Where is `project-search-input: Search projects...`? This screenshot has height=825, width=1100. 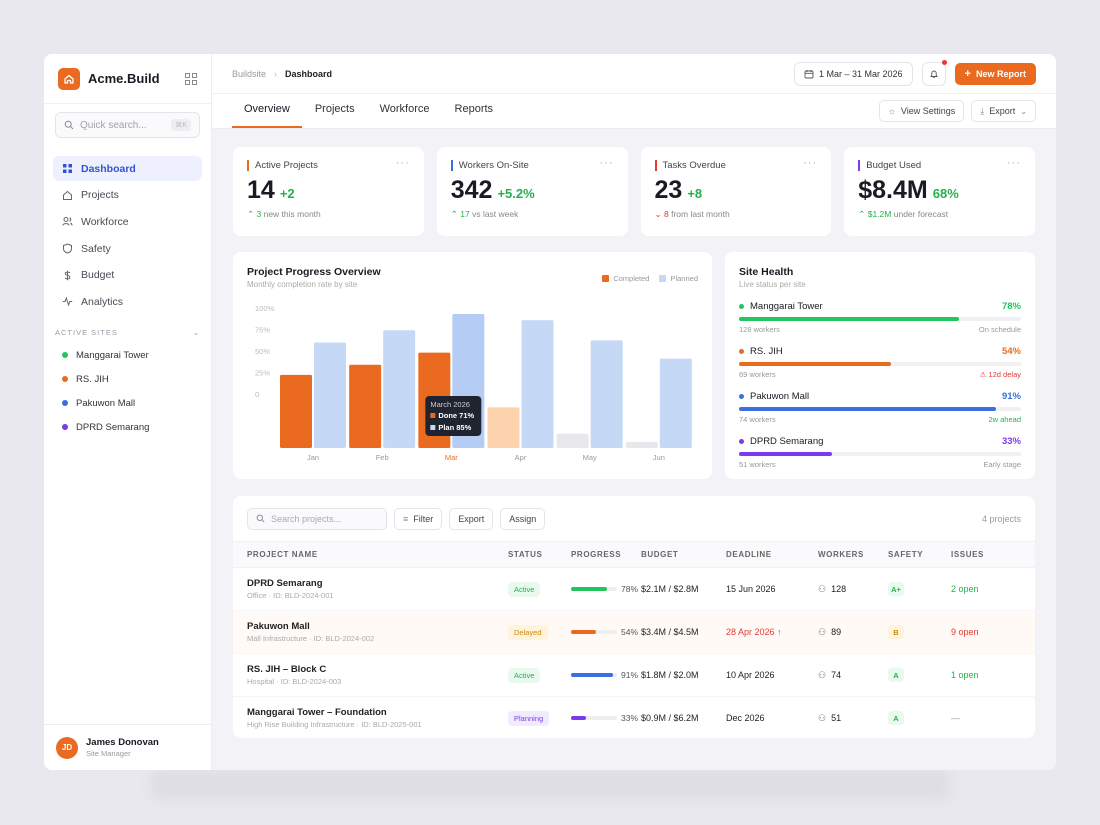 project-search-input: Search projects... is located at coordinates (317, 518).